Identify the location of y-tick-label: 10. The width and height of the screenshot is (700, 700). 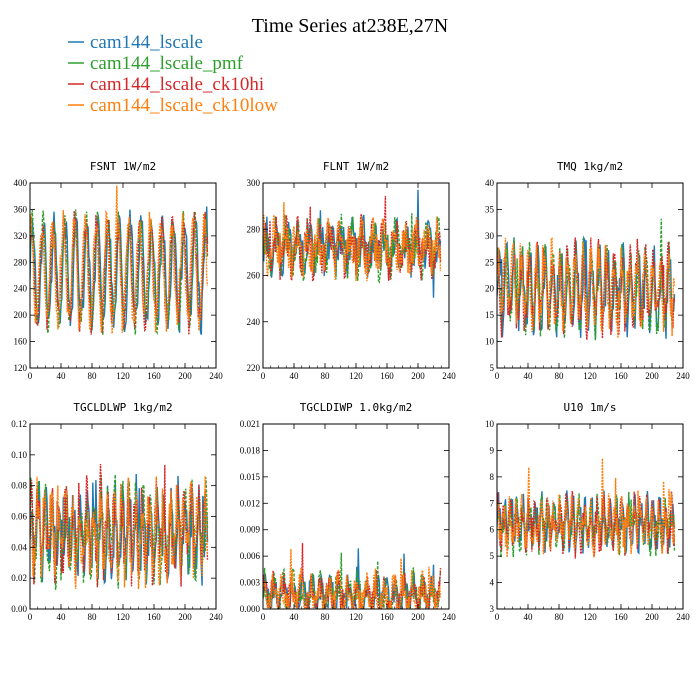
(490, 342).